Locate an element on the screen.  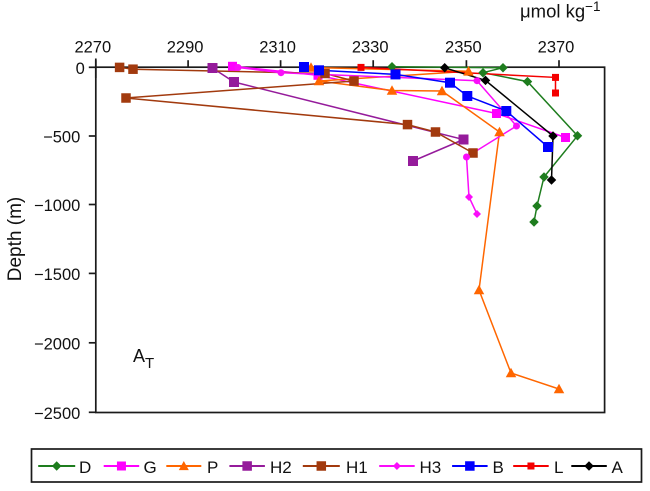
svg-text: 2290 is located at coordinates (185, 48).